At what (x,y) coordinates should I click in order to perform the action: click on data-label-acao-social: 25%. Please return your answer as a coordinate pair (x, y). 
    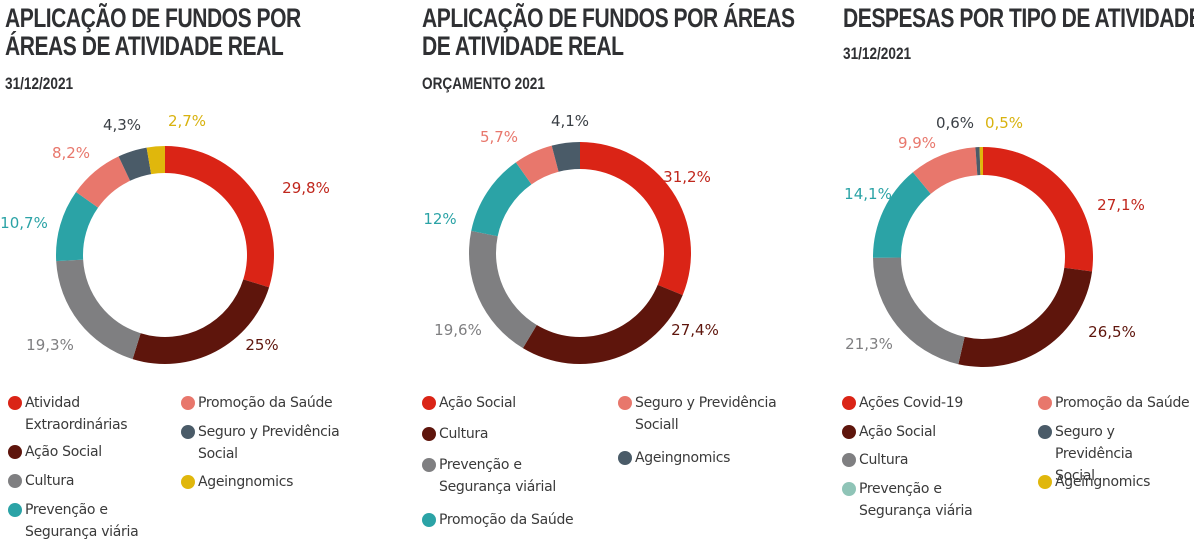
    Looking at the image, I should click on (261, 345).